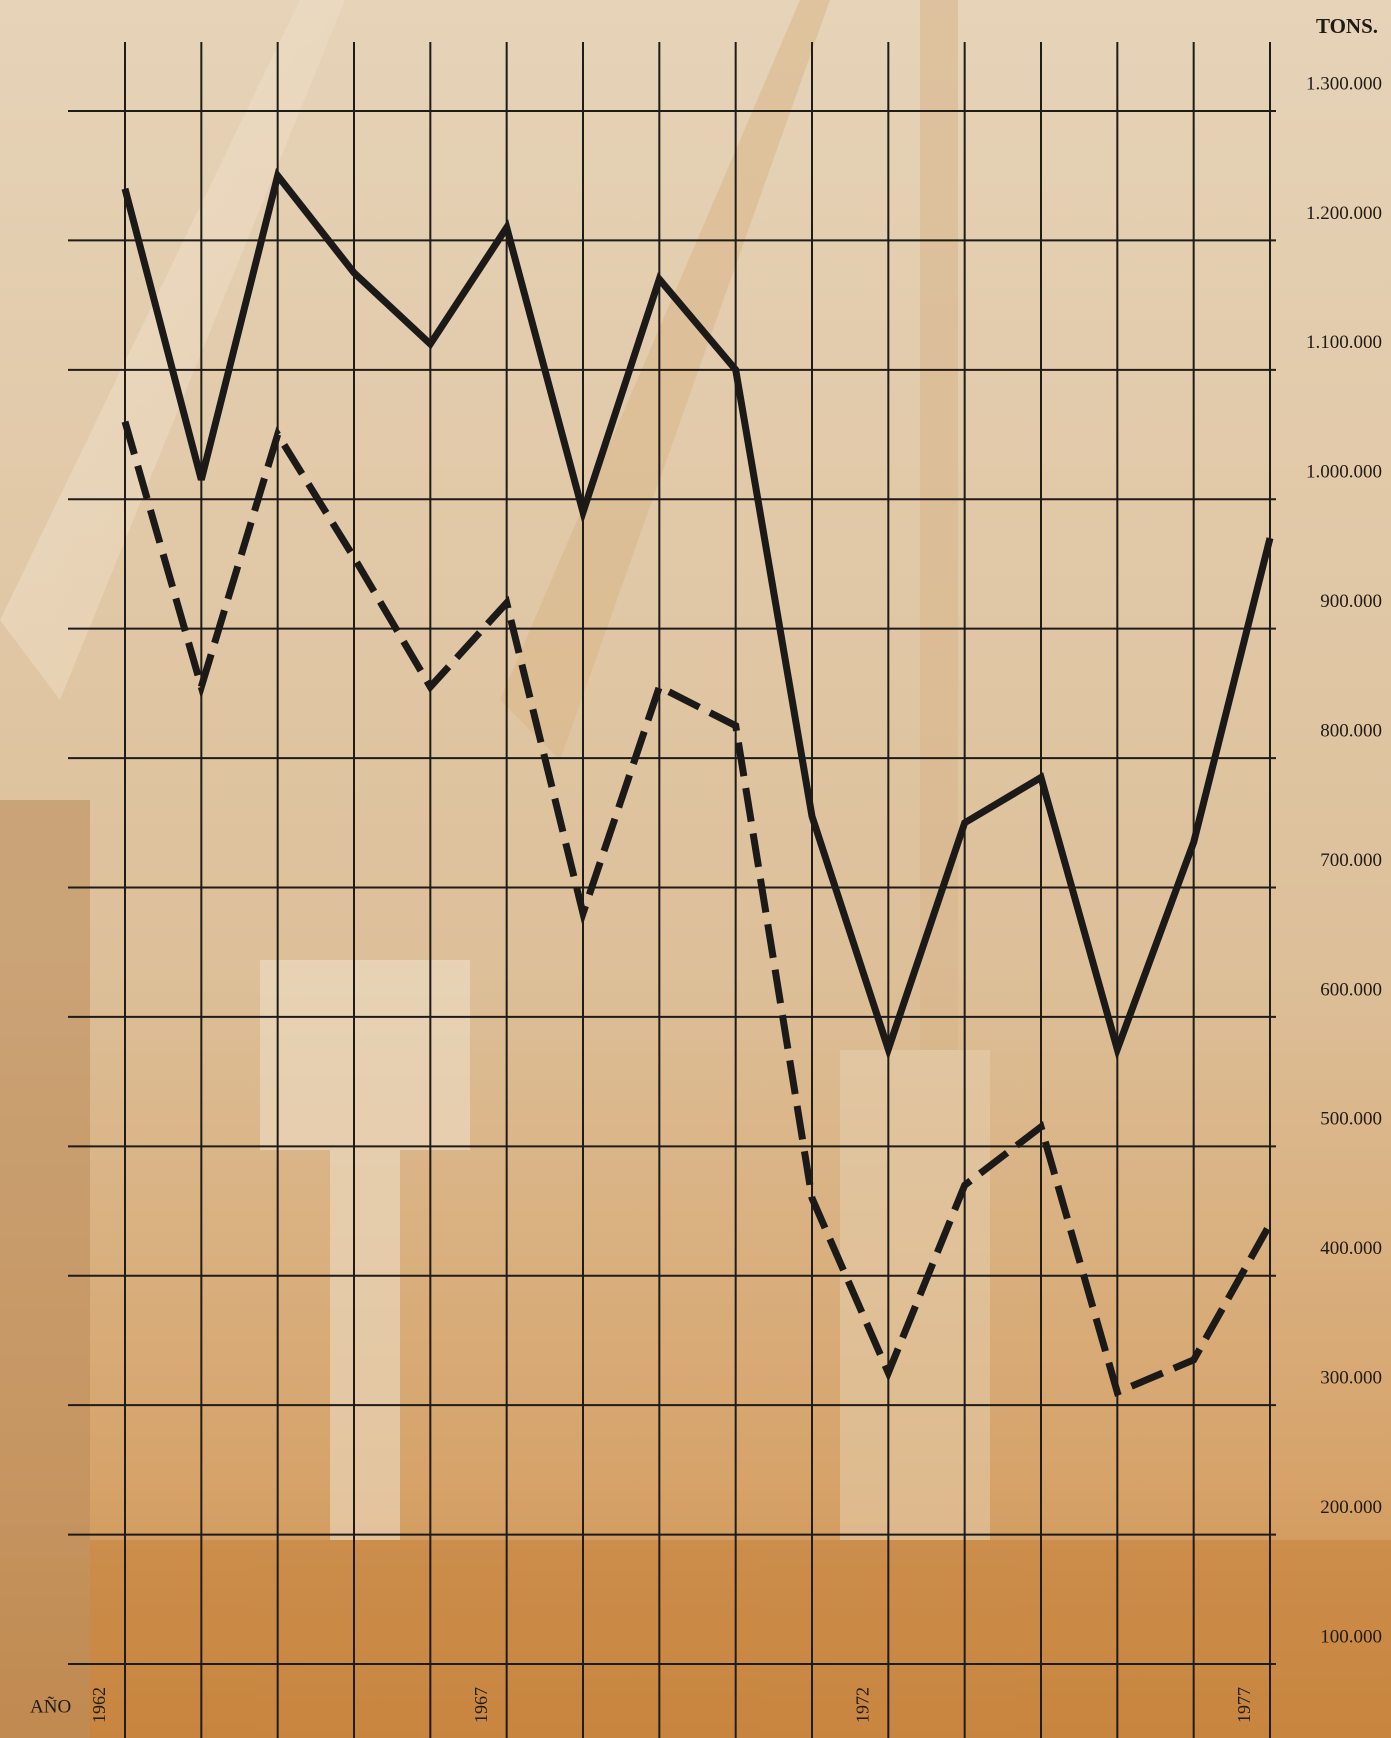  I want to click on x-tick-label: 1972, so click(862, 1705).